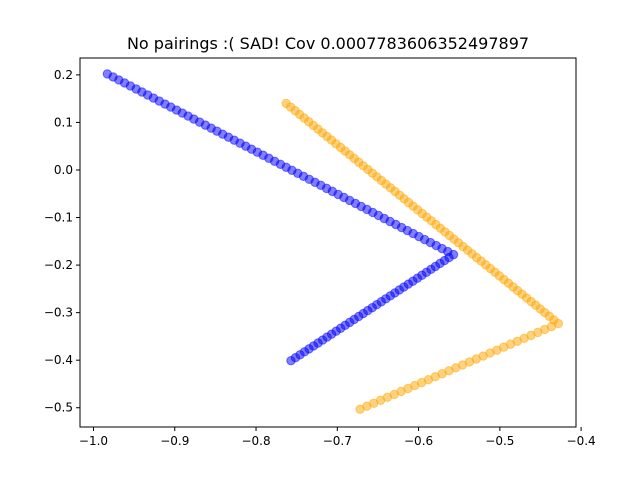 The image size is (640, 480). I want to click on y-tick-label: −0.2, so click(58, 265).